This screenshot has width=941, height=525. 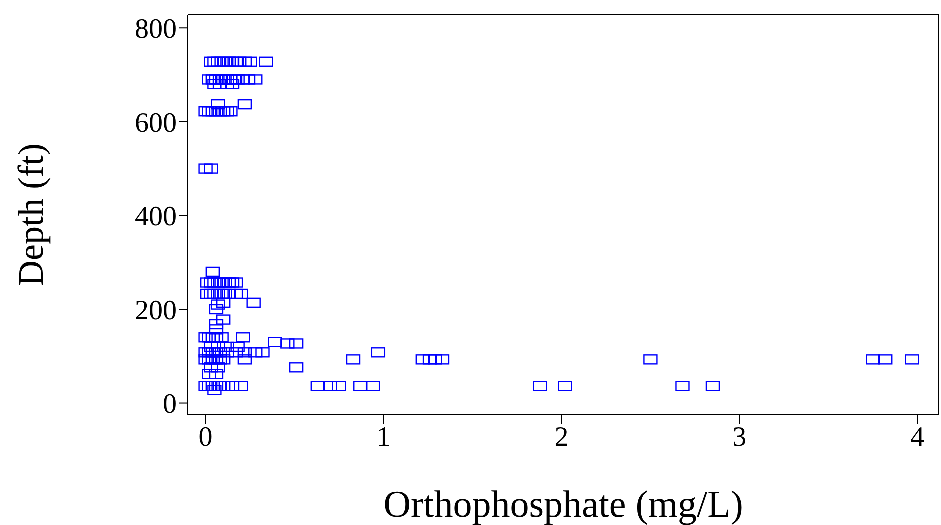 I want to click on x-tick-label: 4, so click(x=917, y=437).